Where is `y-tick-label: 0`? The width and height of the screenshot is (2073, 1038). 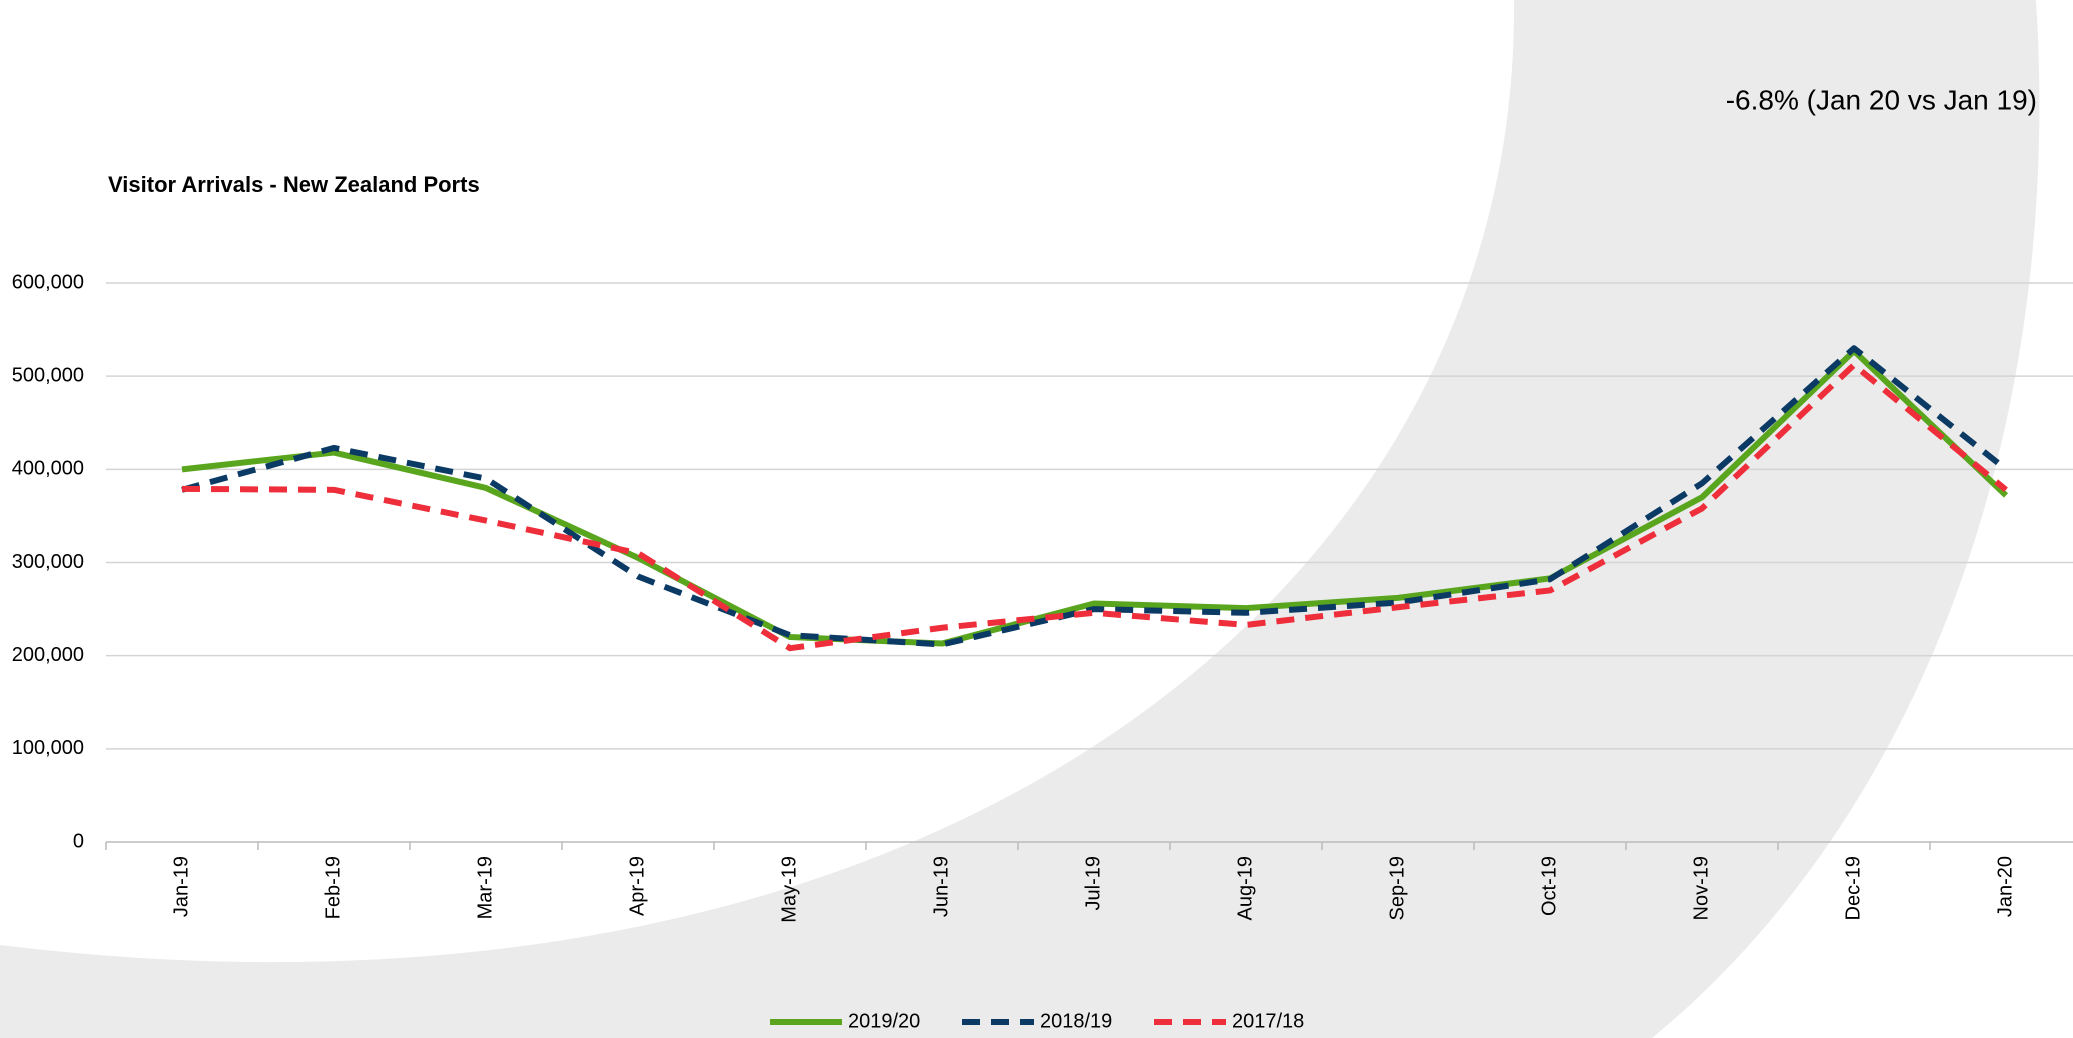
y-tick-label: 0 is located at coordinates (78, 841).